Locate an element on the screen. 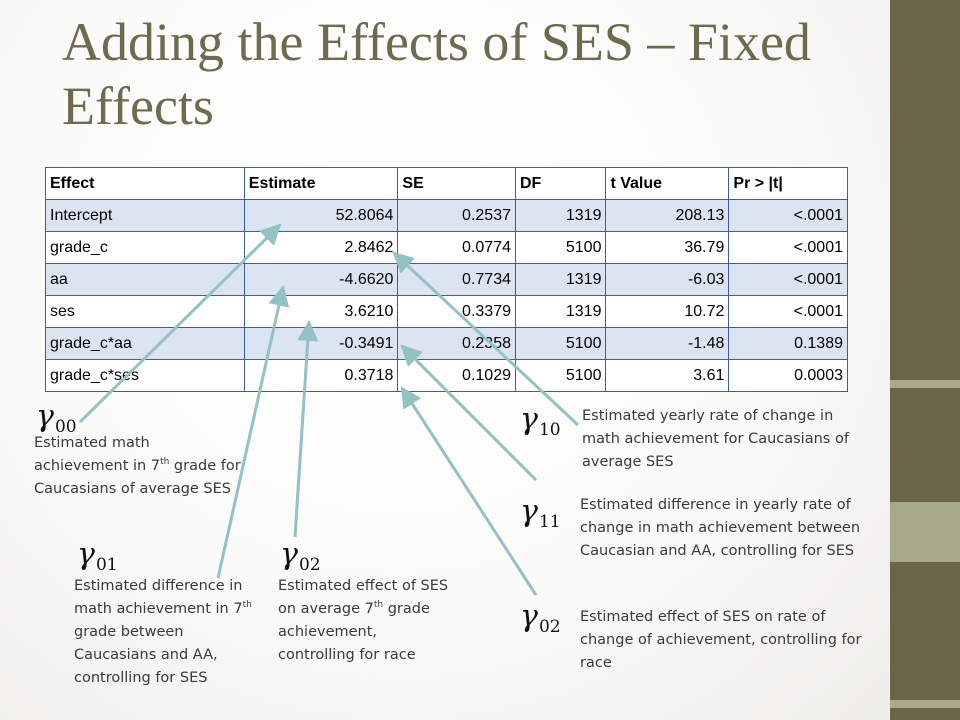 The height and width of the screenshot is (720, 960). column-header-p-value: Pr > |t| is located at coordinates (788, 183).